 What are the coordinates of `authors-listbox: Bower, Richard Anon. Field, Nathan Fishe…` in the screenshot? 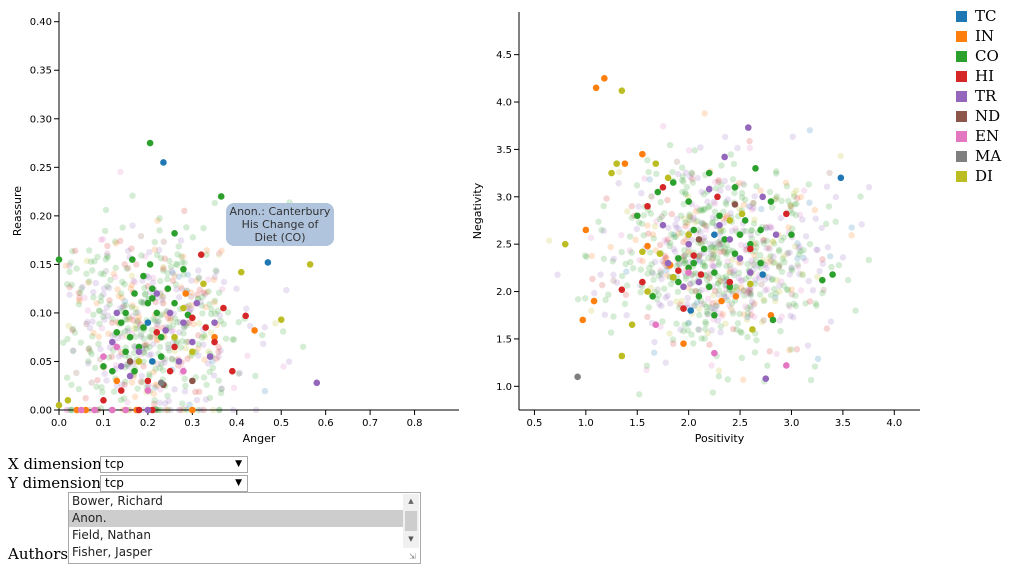 It's located at (244, 528).